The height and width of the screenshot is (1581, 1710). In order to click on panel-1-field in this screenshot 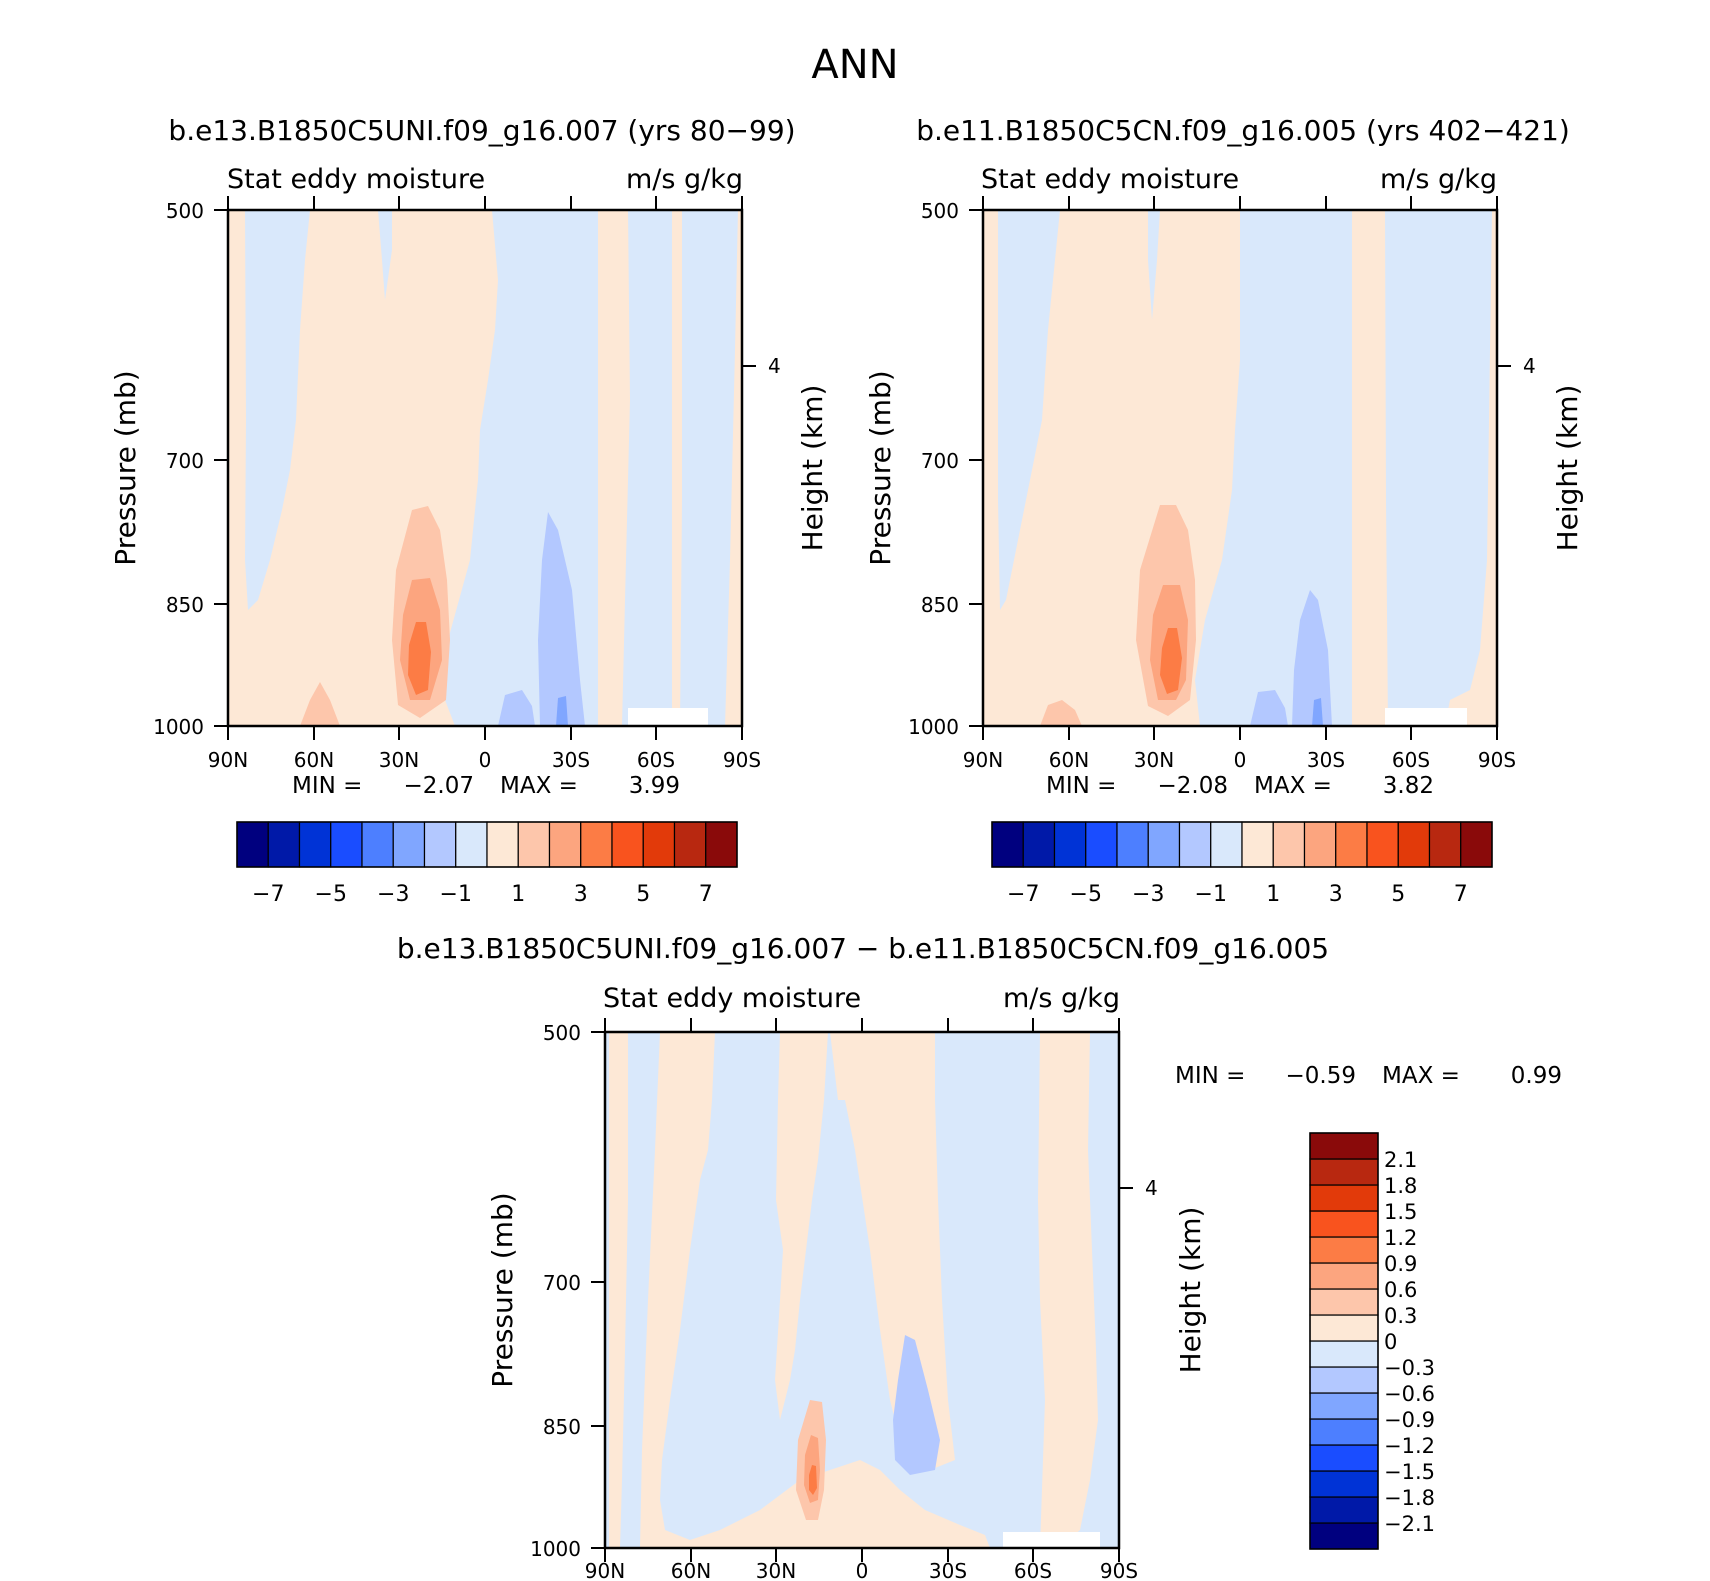, I will do `click(485, 468)`.